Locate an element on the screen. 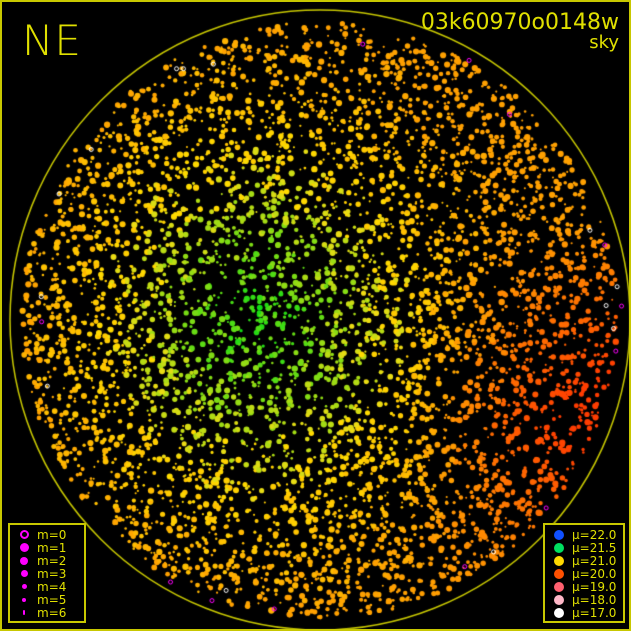 This screenshot has width=631, height=631. brightness-legend-item: μ=17.0 is located at coordinates (584, 612).